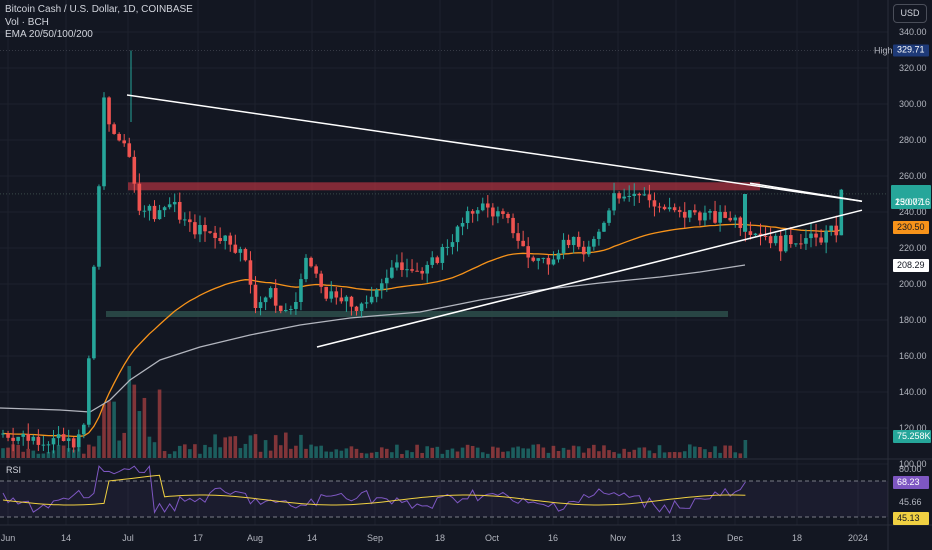 This screenshot has height=550, width=932. What do you see at coordinates (910, 13) in the screenshot?
I see `currency-button: USD` at bounding box center [910, 13].